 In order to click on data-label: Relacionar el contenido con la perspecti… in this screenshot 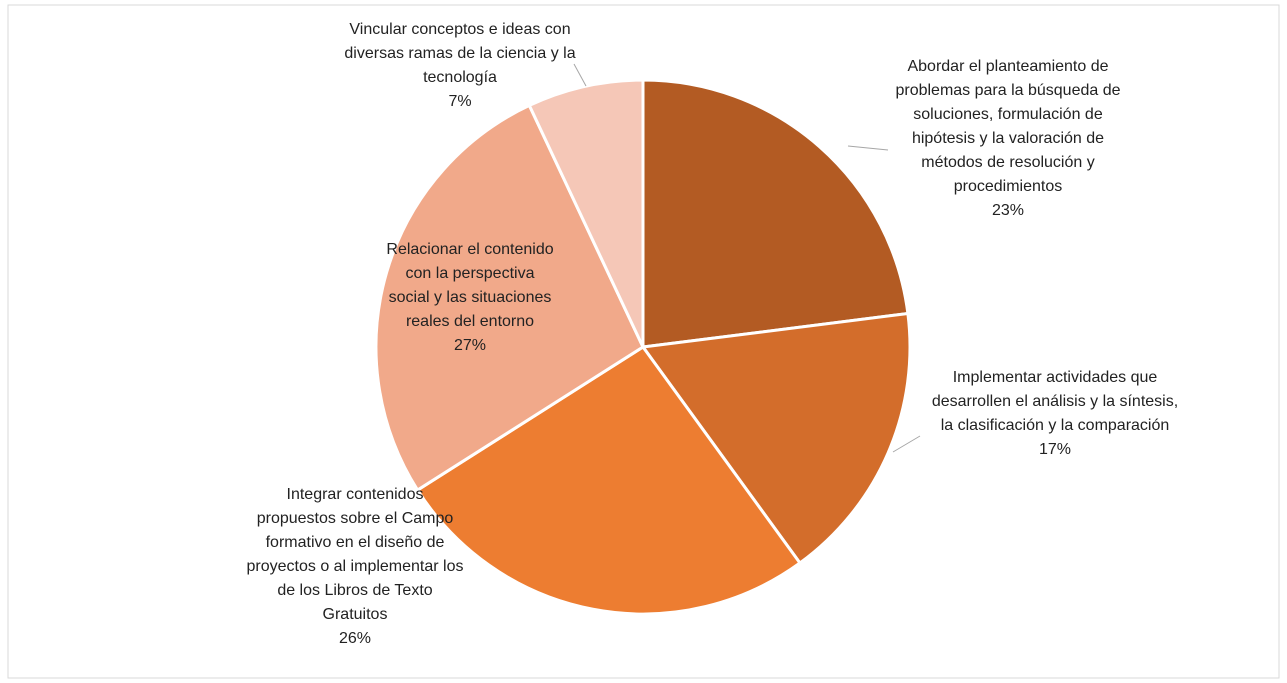, I will do `click(470, 298)`.